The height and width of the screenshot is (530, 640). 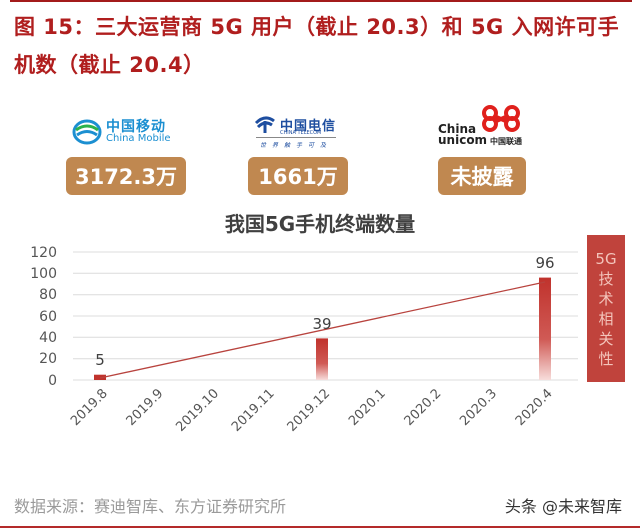 I want to click on side-label-char: 相, so click(x=606, y=319).